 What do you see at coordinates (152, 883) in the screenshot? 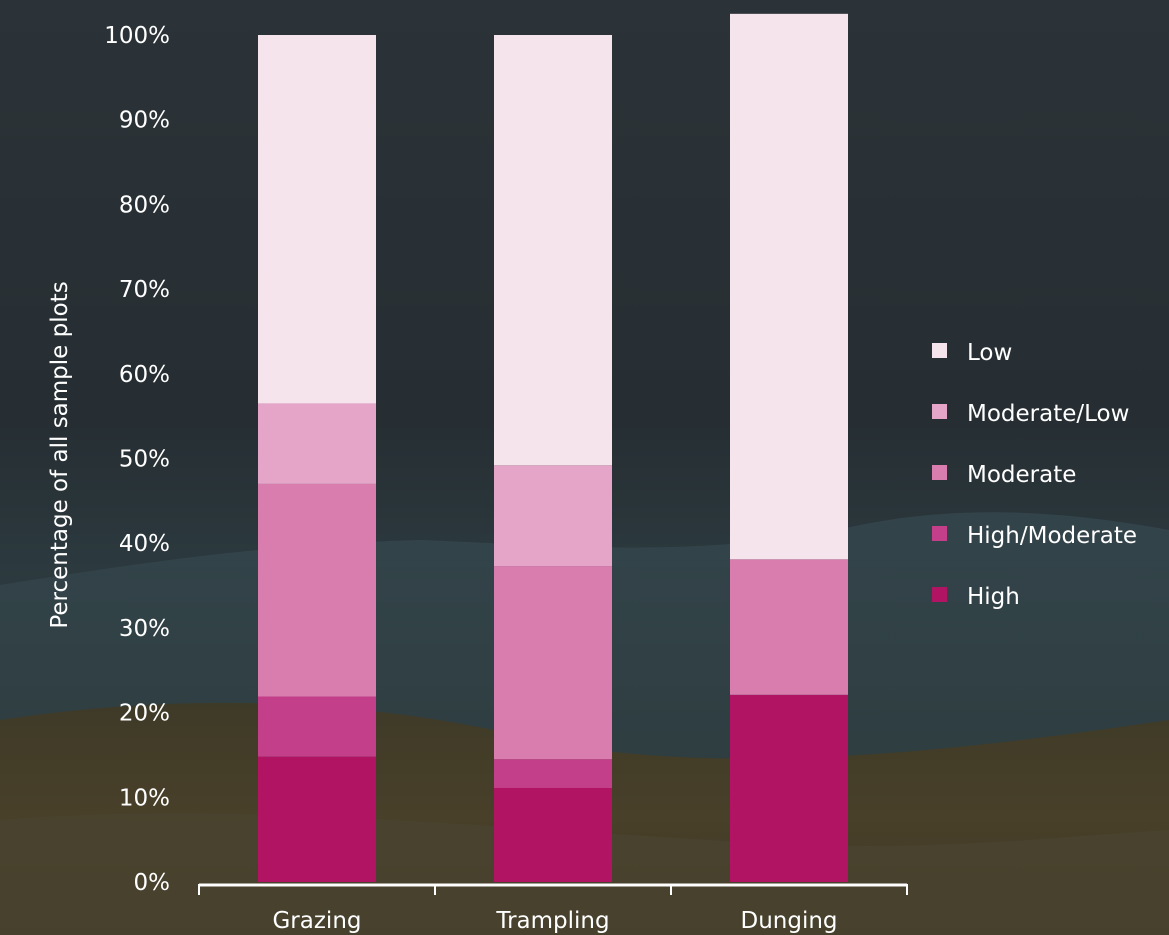
I see `y-tick-label: 0%` at bounding box center [152, 883].